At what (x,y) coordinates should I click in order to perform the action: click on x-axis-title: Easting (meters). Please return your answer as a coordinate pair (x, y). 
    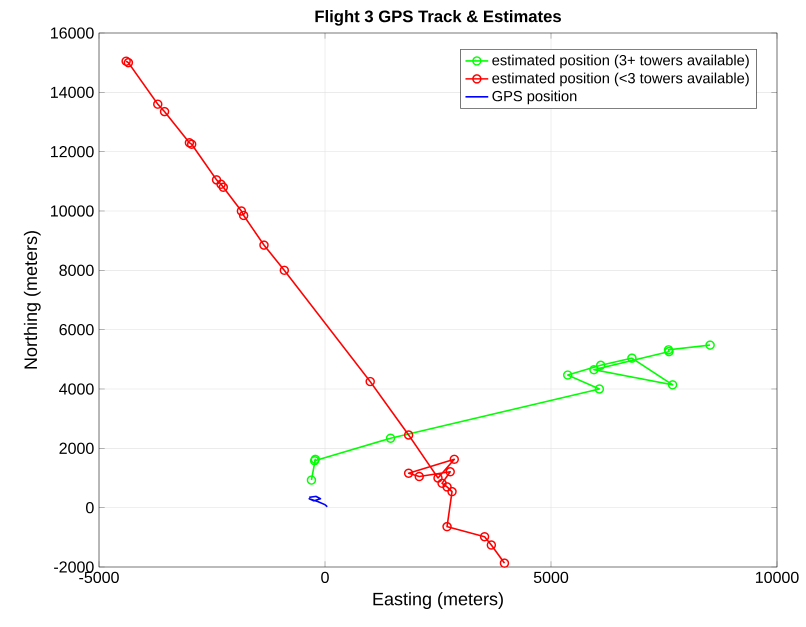
    Looking at the image, I should click on (438, 600).